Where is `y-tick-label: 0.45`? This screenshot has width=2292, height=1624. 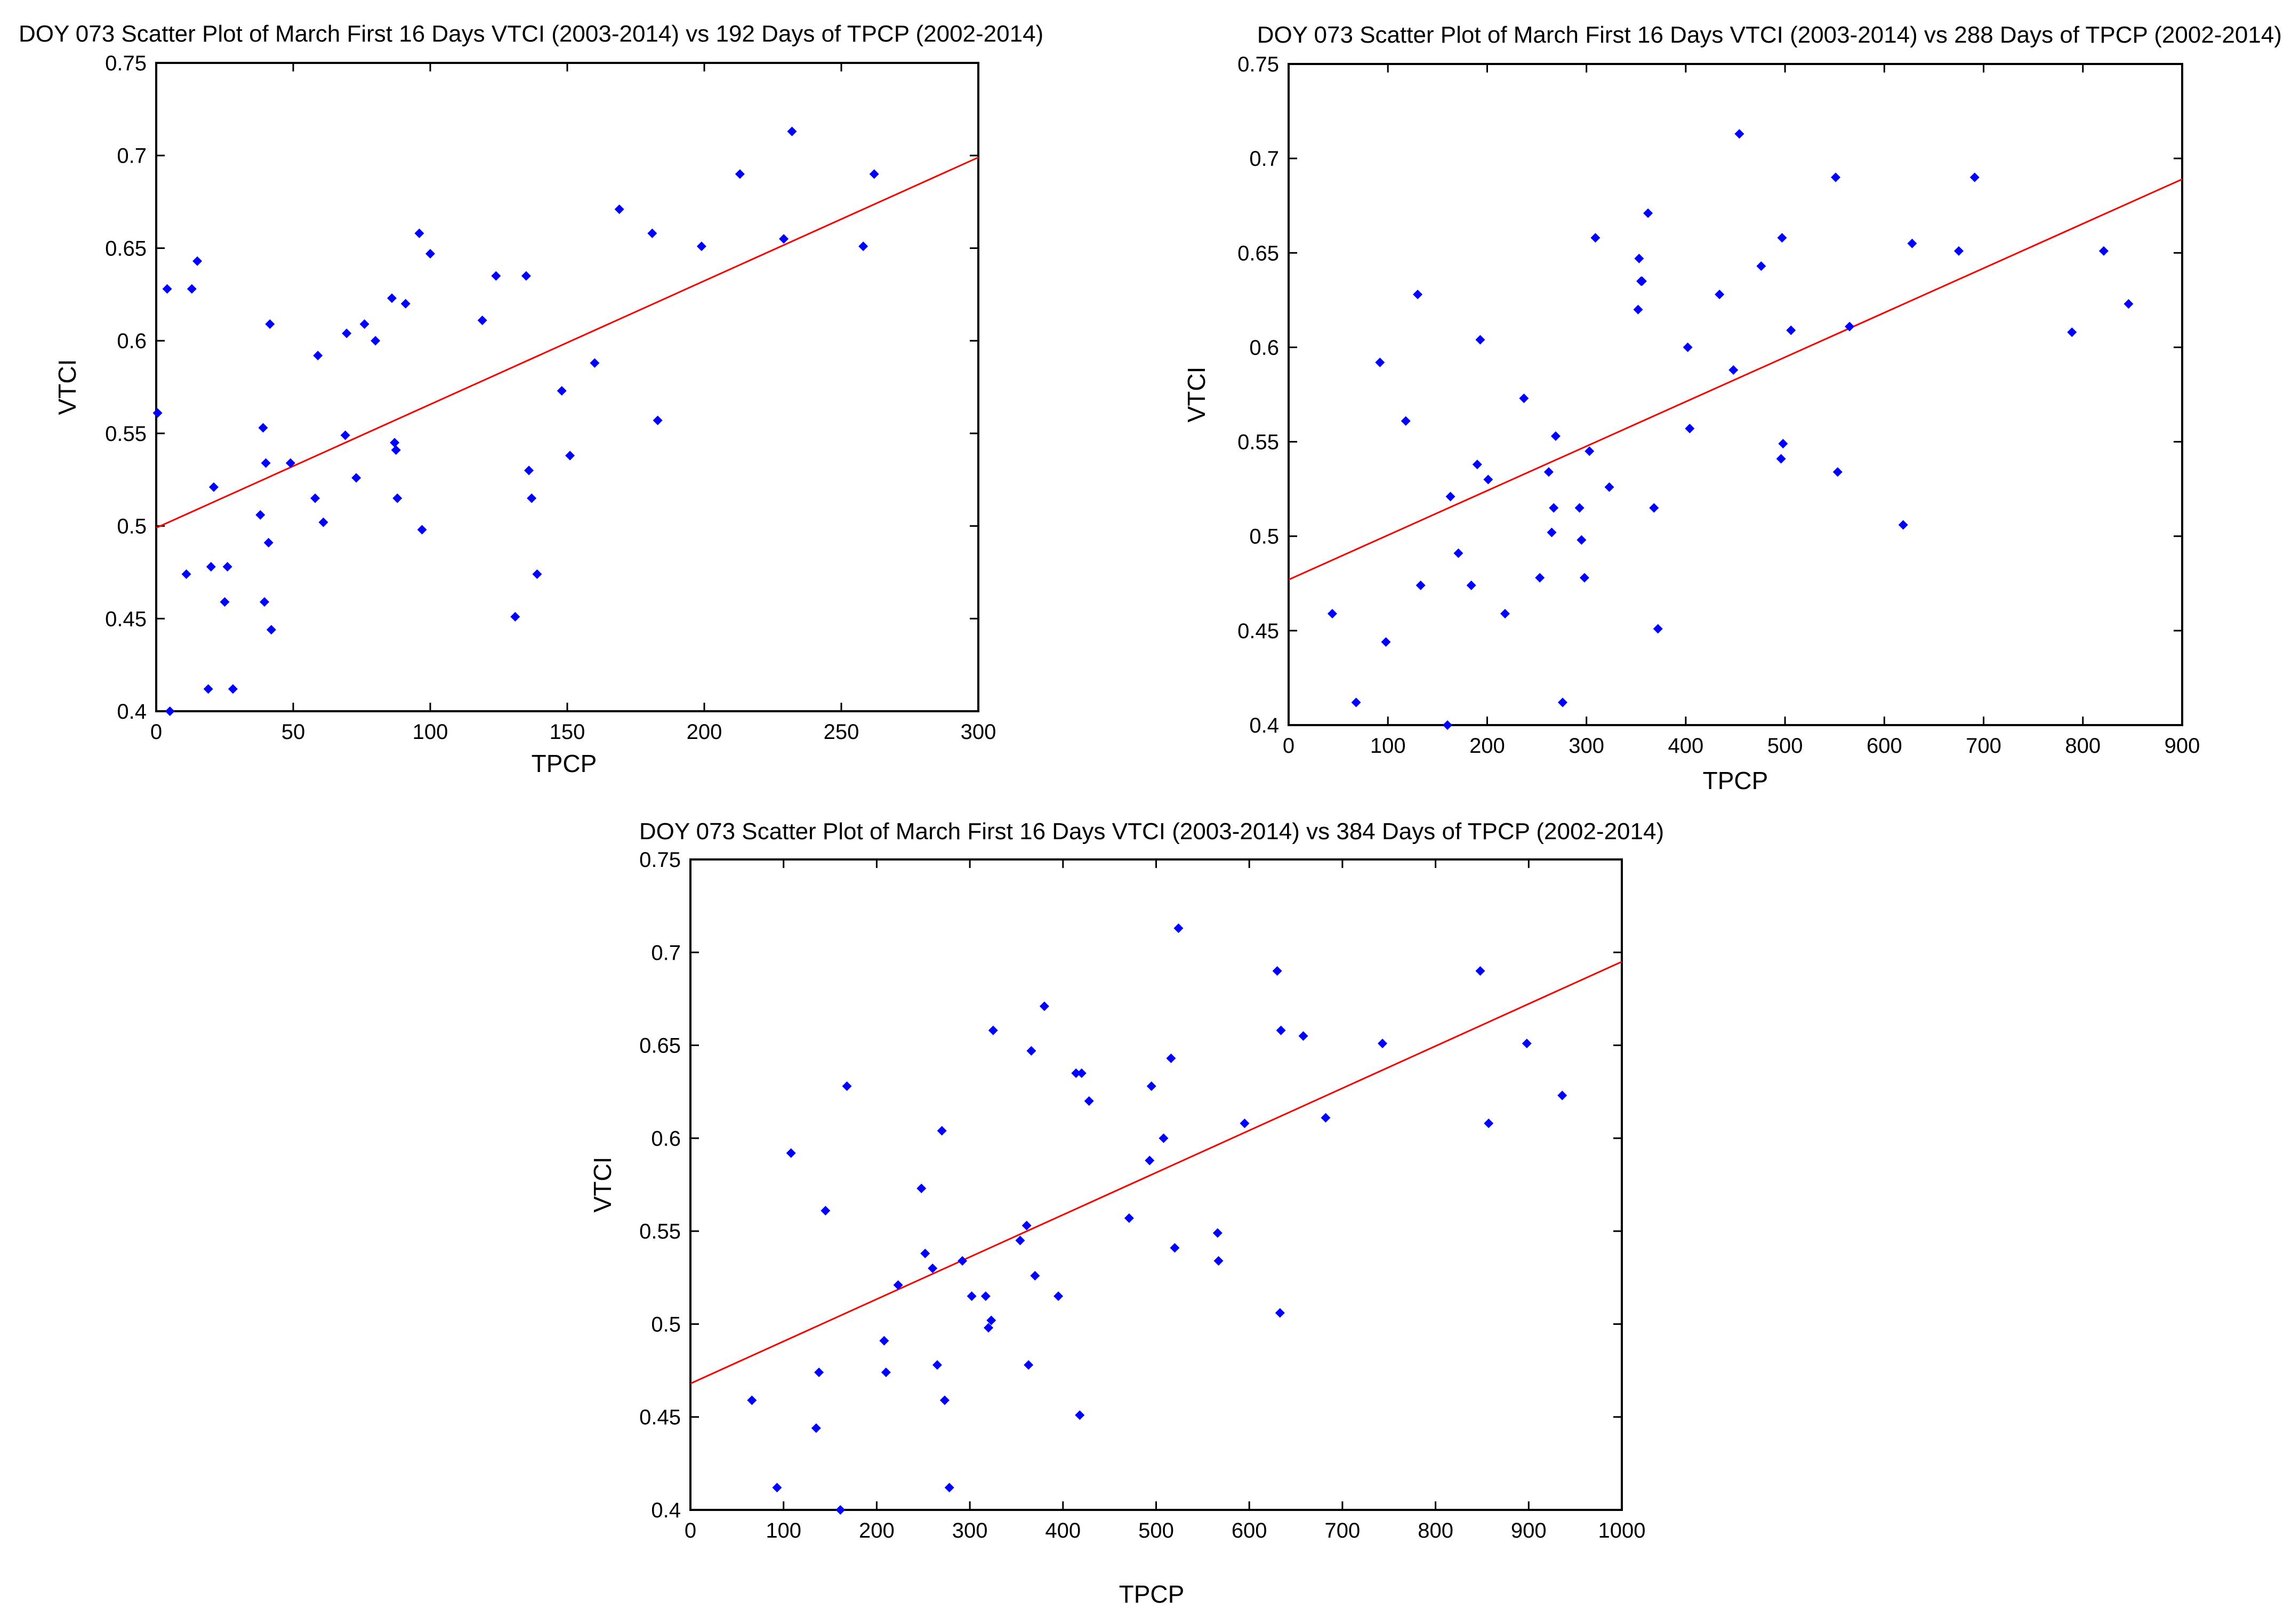 y-tick-label: 0.45 is located at coordinates (126, 619).